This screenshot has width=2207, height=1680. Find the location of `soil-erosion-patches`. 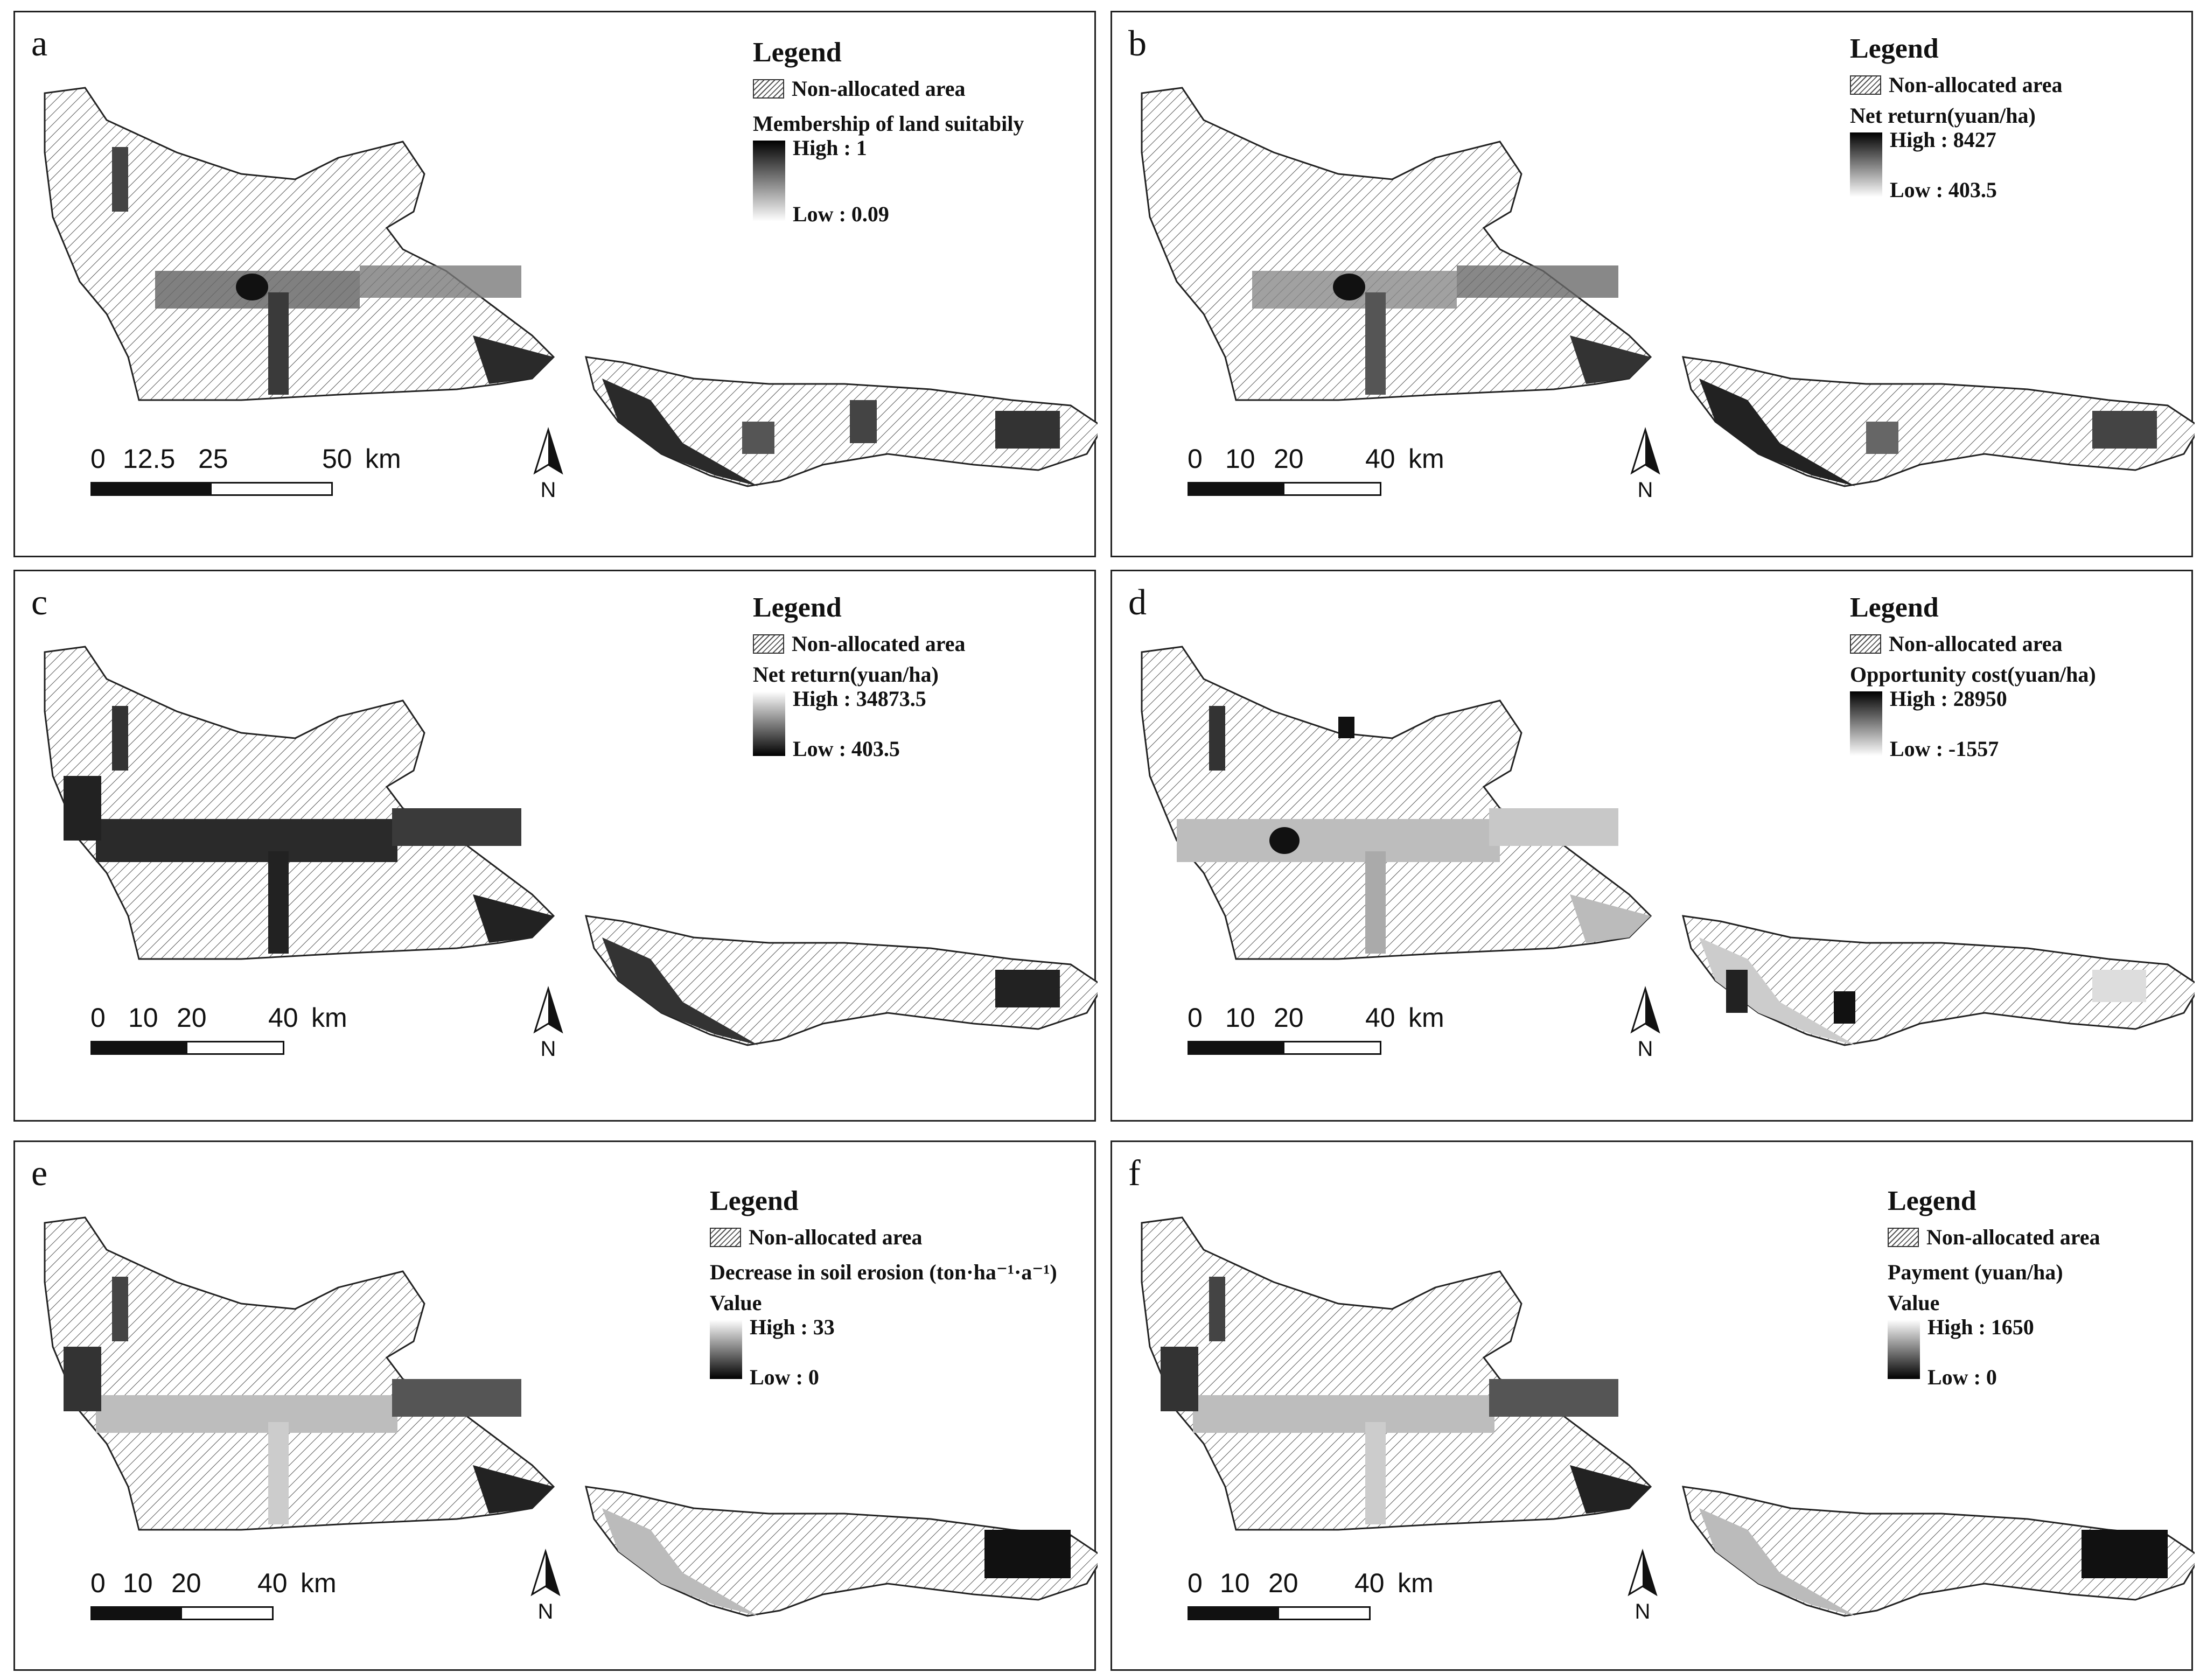

soil-erosion-patches is located at coordinates (567, 1446).